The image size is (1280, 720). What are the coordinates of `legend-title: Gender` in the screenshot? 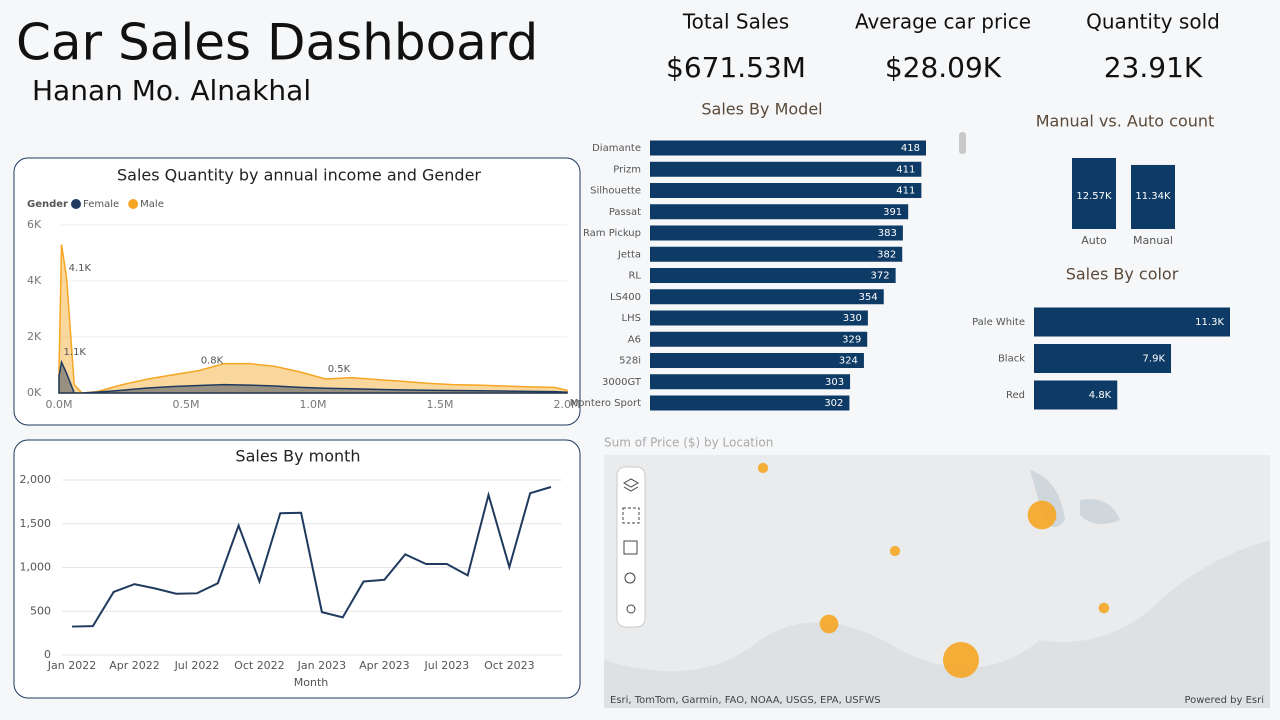 It's located at (47, 204).